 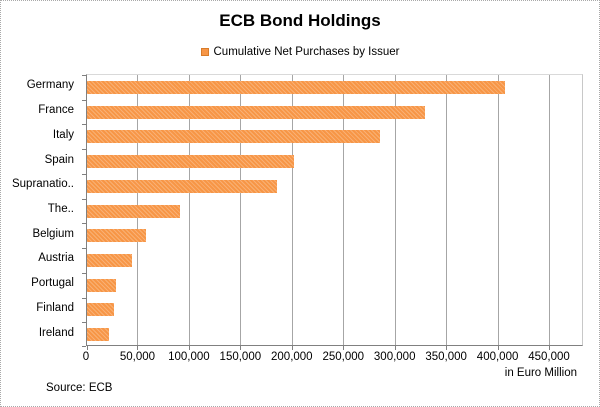 I want to click on source-label: Source: ECB, so click(x=79, y=388).